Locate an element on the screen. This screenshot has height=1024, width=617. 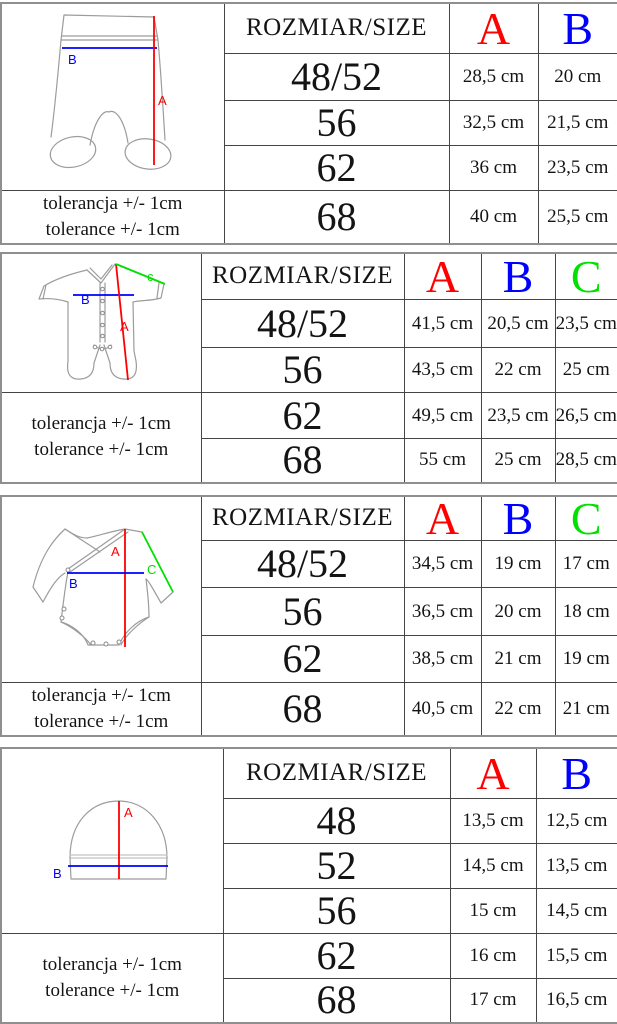
value-cell: 49,5 cm is located at coordinates (442, 415).